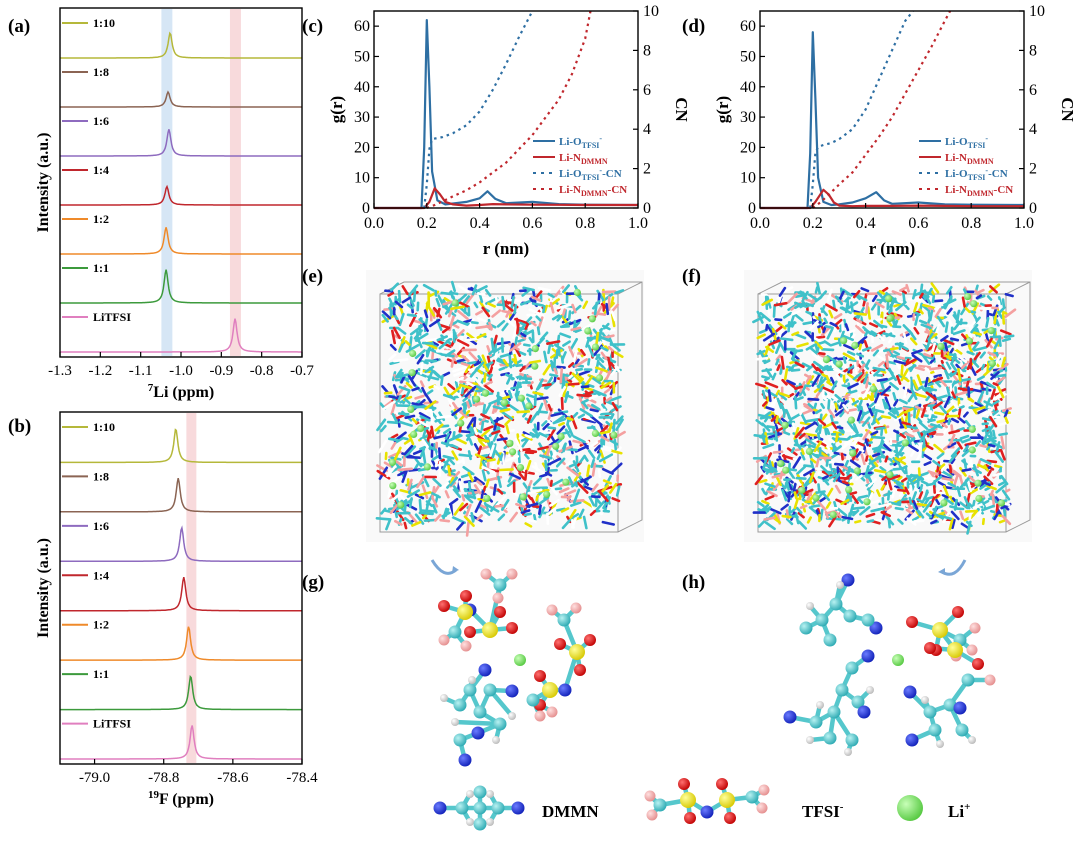  I want to click on arrow-e-head, so click(455, 569).